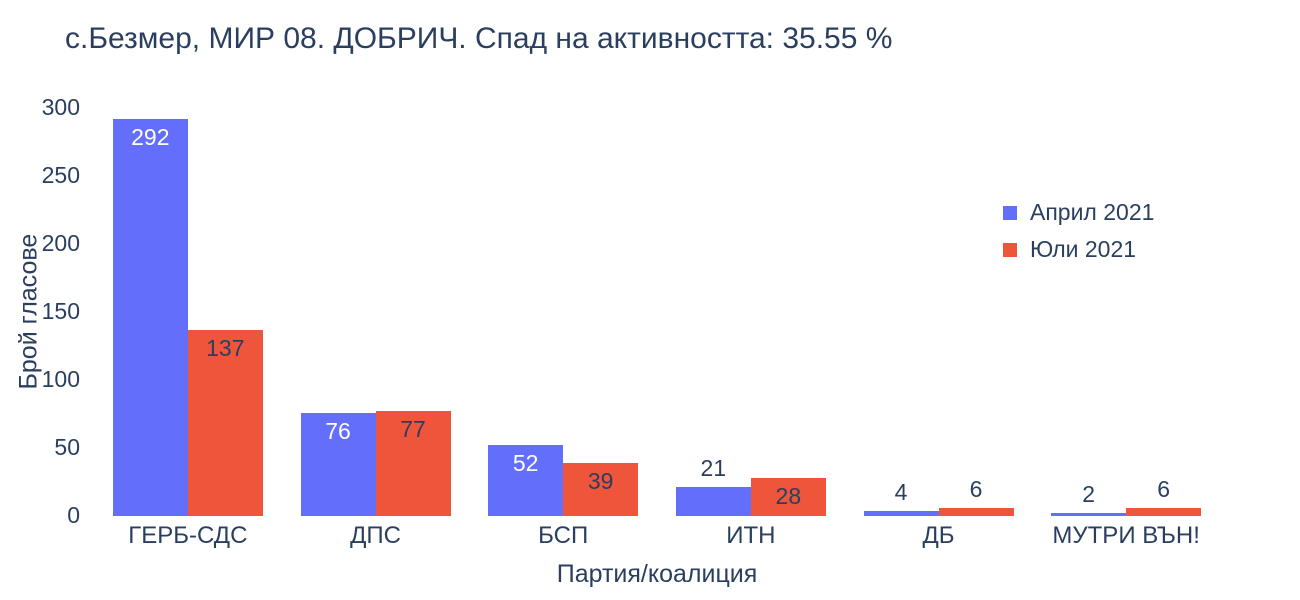  Describe the element at coordinates (1164, 511) in the screenshot. I see `bar-МУТРИ ВЪН!-Юли 2021` at that location.